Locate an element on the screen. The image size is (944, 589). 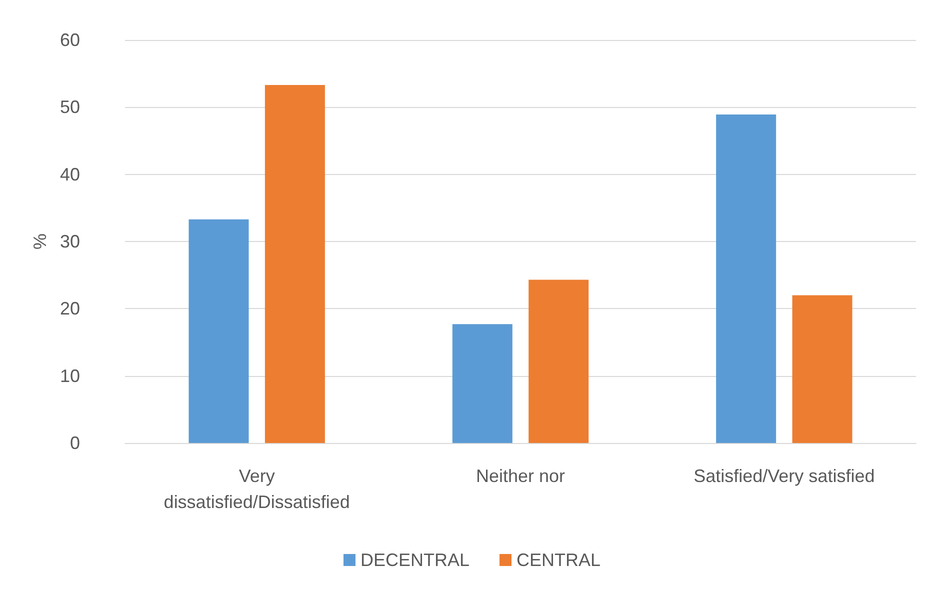
x-tick-label: Very dissatisfied/Dissatisfied is located at coordinates (257, 489).